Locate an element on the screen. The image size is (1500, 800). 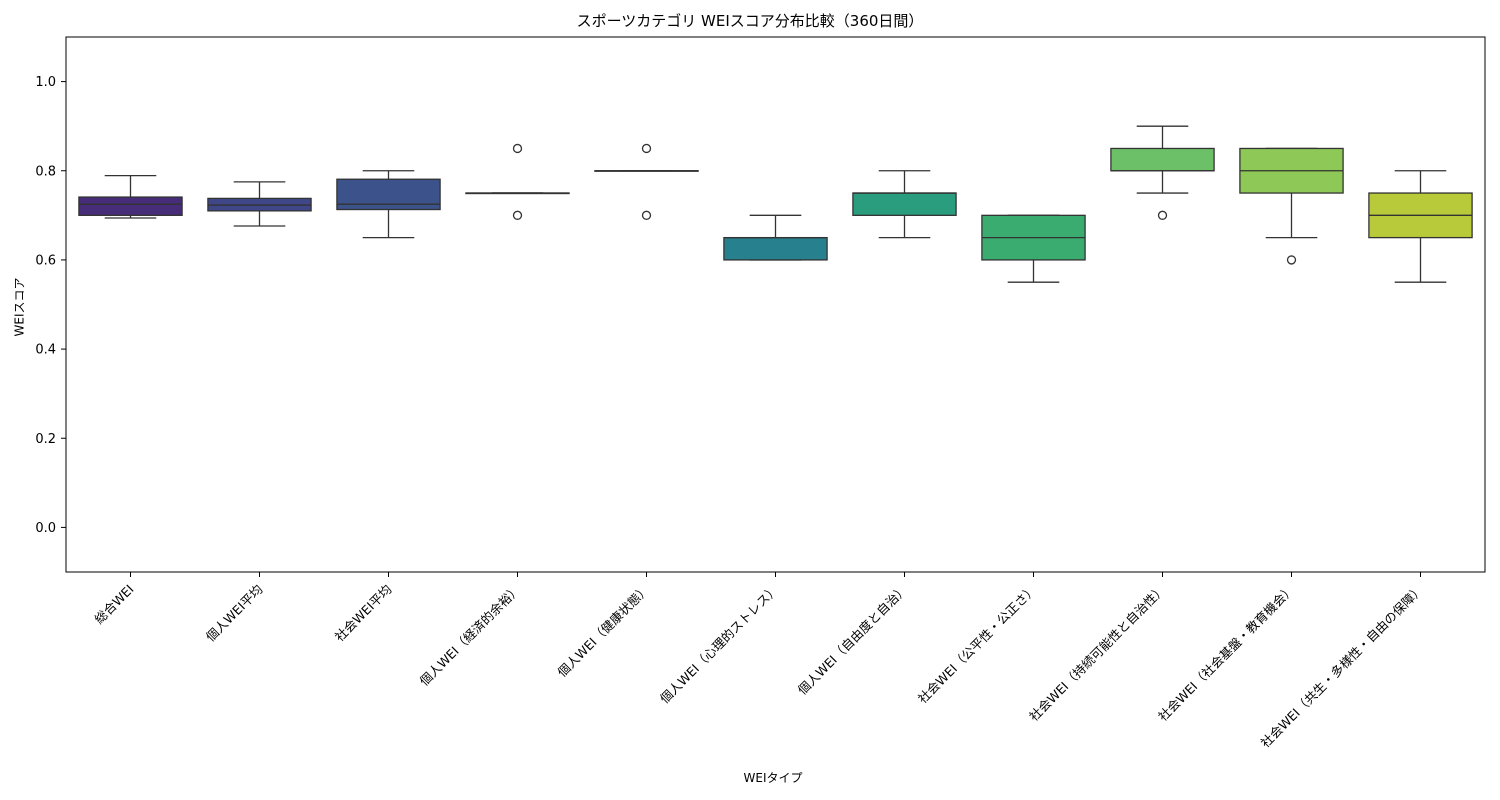
y-tick-label: 0.2 is located at coordinates (45, 439).